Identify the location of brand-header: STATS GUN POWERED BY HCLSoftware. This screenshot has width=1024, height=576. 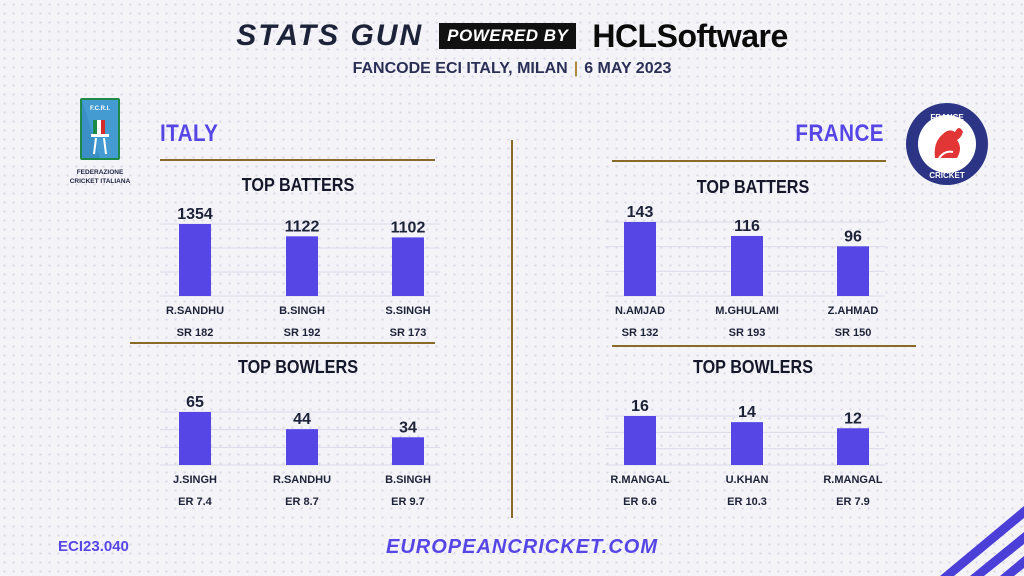
(512, 36).